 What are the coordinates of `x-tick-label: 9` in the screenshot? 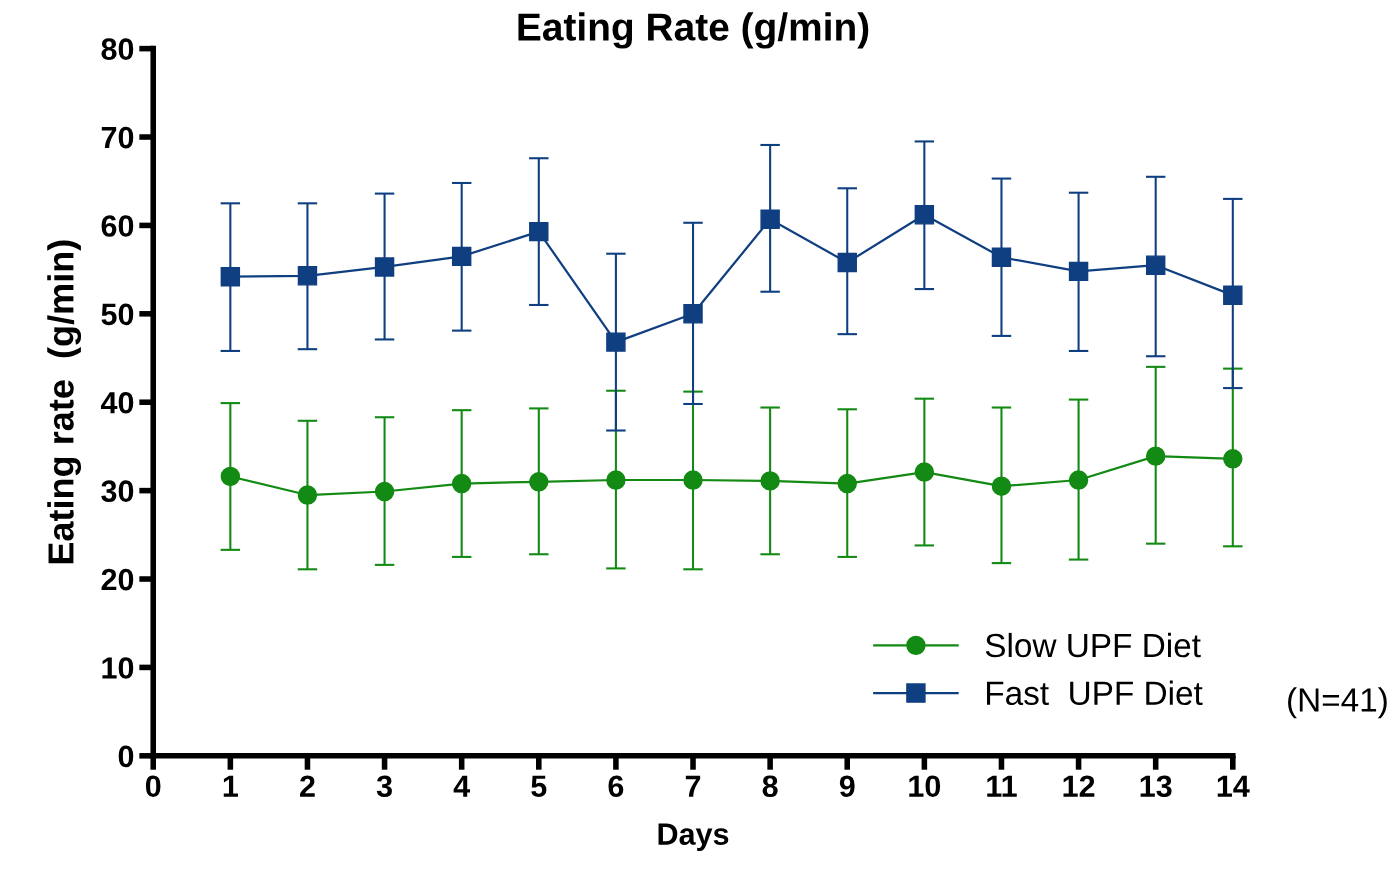 It's located at (847, 786).